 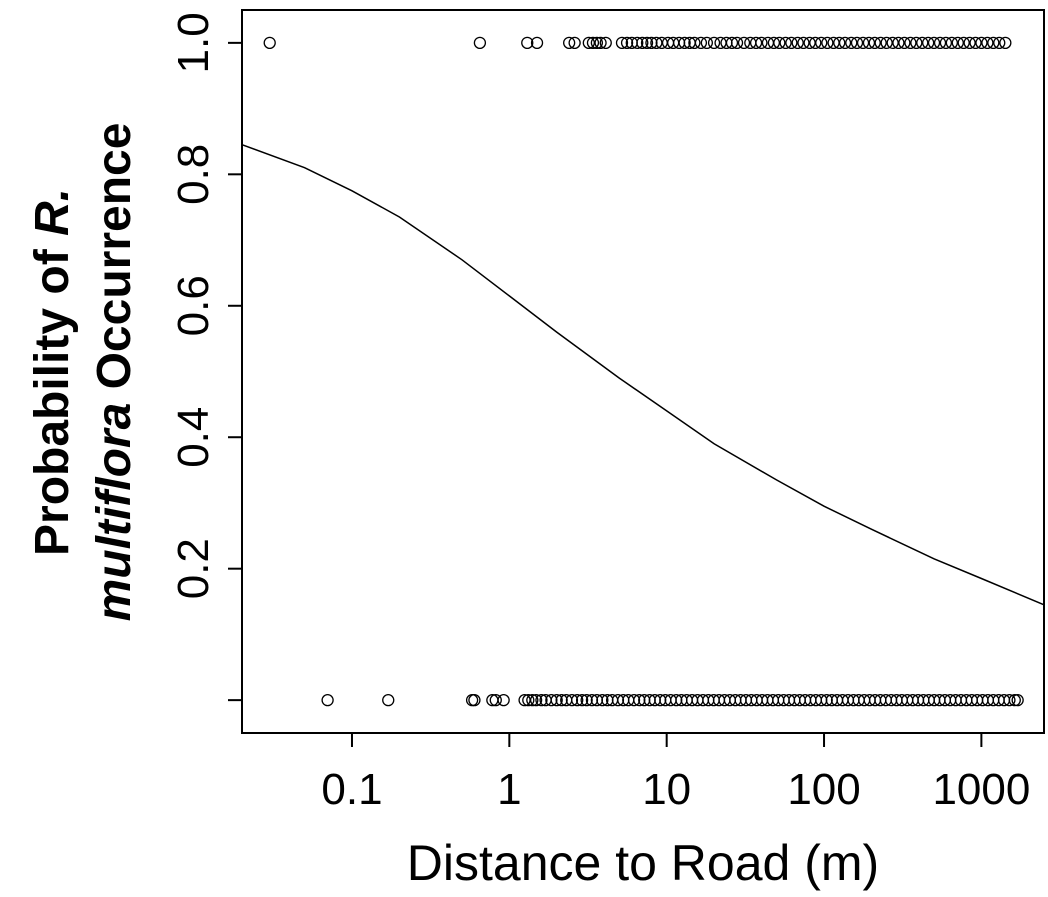 What do you see at coordinates (643, 863) in the screenshot?
I see `x-axis-title: Distance to Road (m)` at bounding box center [643, 863].